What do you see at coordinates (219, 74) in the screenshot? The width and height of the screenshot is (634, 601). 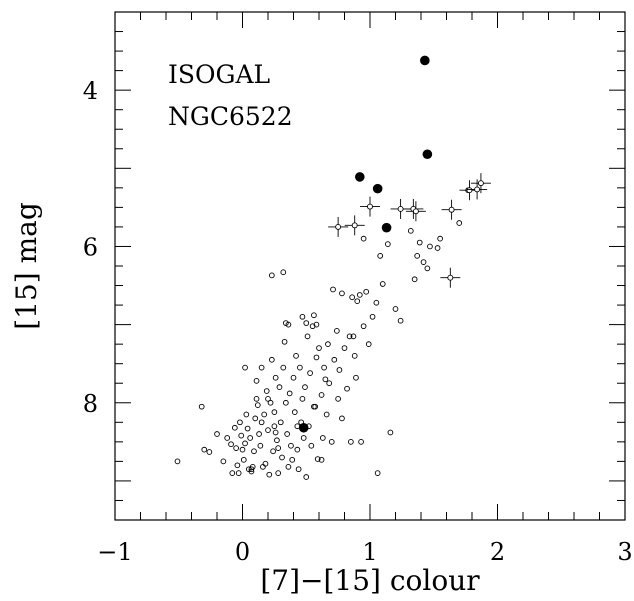 I see `annotation-isogal: ISOGAL` at bounding box center [219, 74].